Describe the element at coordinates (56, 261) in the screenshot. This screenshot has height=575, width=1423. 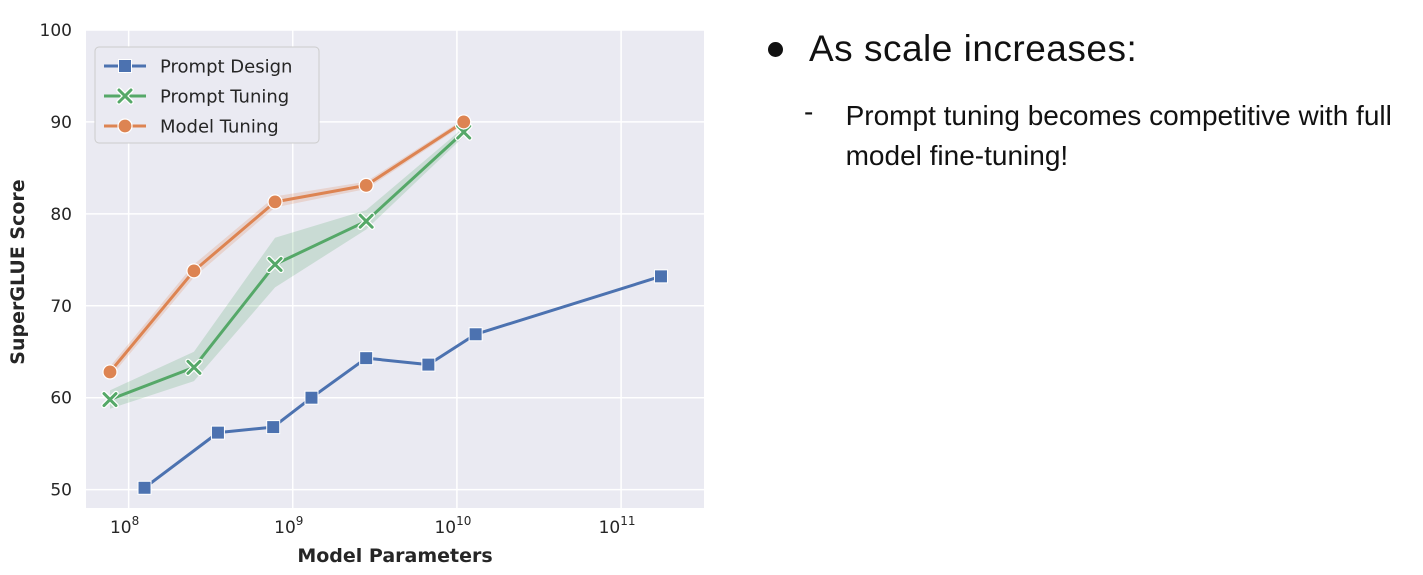
I see `y-tick-labels: 50 60 70 80 90 100` at that location.